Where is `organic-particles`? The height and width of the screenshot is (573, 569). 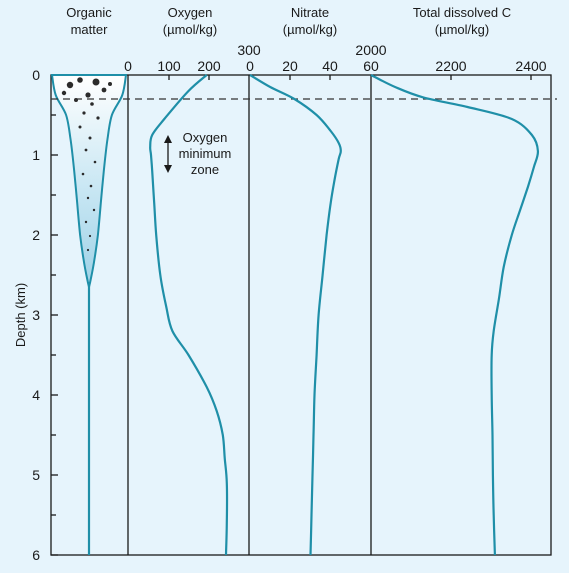 organic-particles is located at coordinates (86, 164).